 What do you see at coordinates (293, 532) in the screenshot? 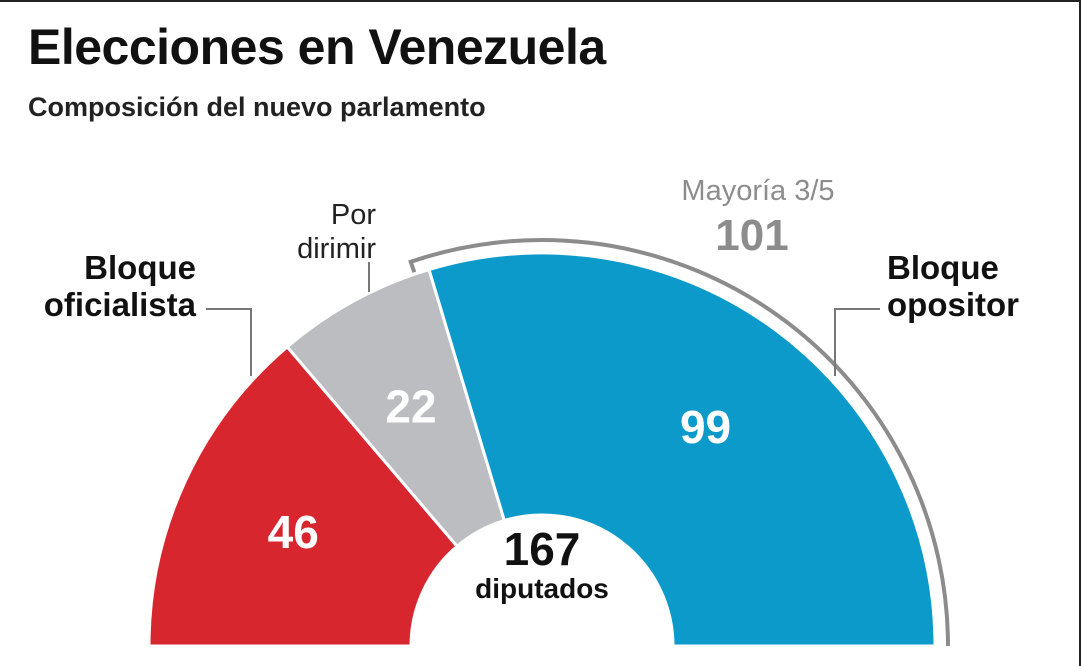
I see `value-label-bloque-oficialista: 46` at bounding box center [293, 532].